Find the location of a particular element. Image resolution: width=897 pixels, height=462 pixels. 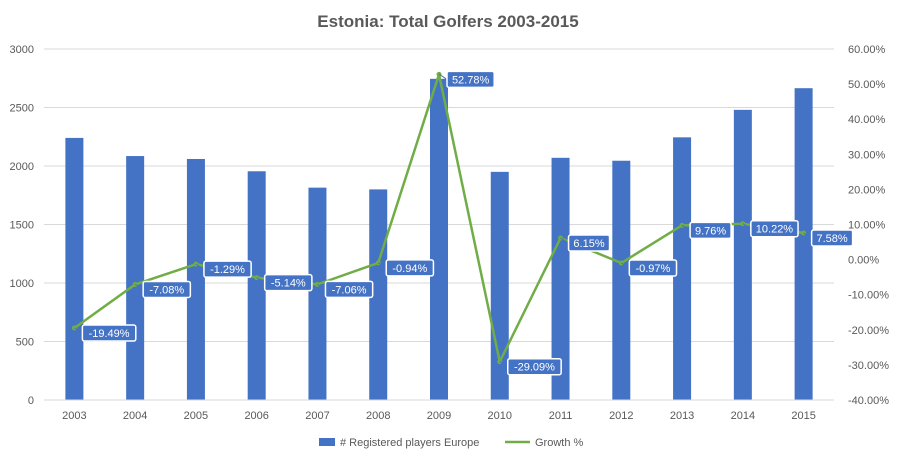

right-tick-label: -40.00% is located at coordinates (868, 401).